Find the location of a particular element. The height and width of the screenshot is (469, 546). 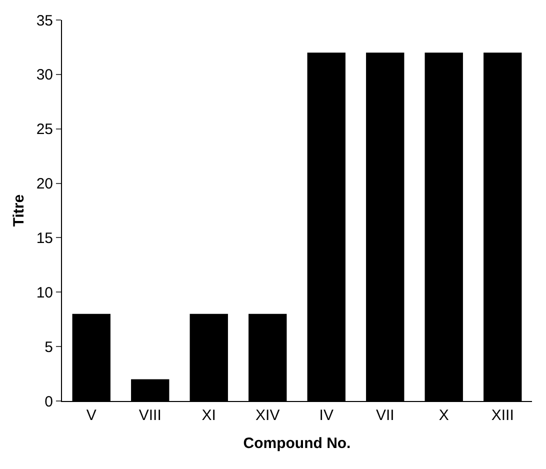

y-tick-label: 35 is located at coordinates (44, 21).